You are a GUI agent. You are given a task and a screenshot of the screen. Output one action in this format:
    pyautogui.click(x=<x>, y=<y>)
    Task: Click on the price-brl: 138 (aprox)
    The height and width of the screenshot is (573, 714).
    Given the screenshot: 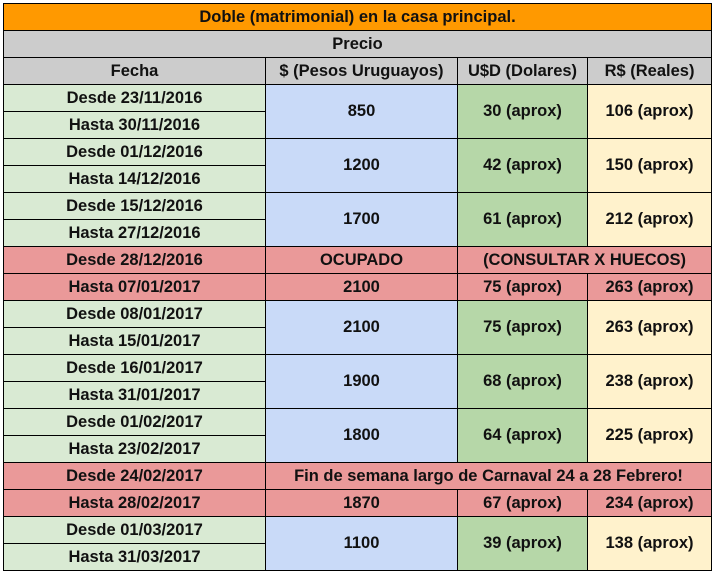 What is the action you would take?
    pyautogui.click(x=649, y=543)
    